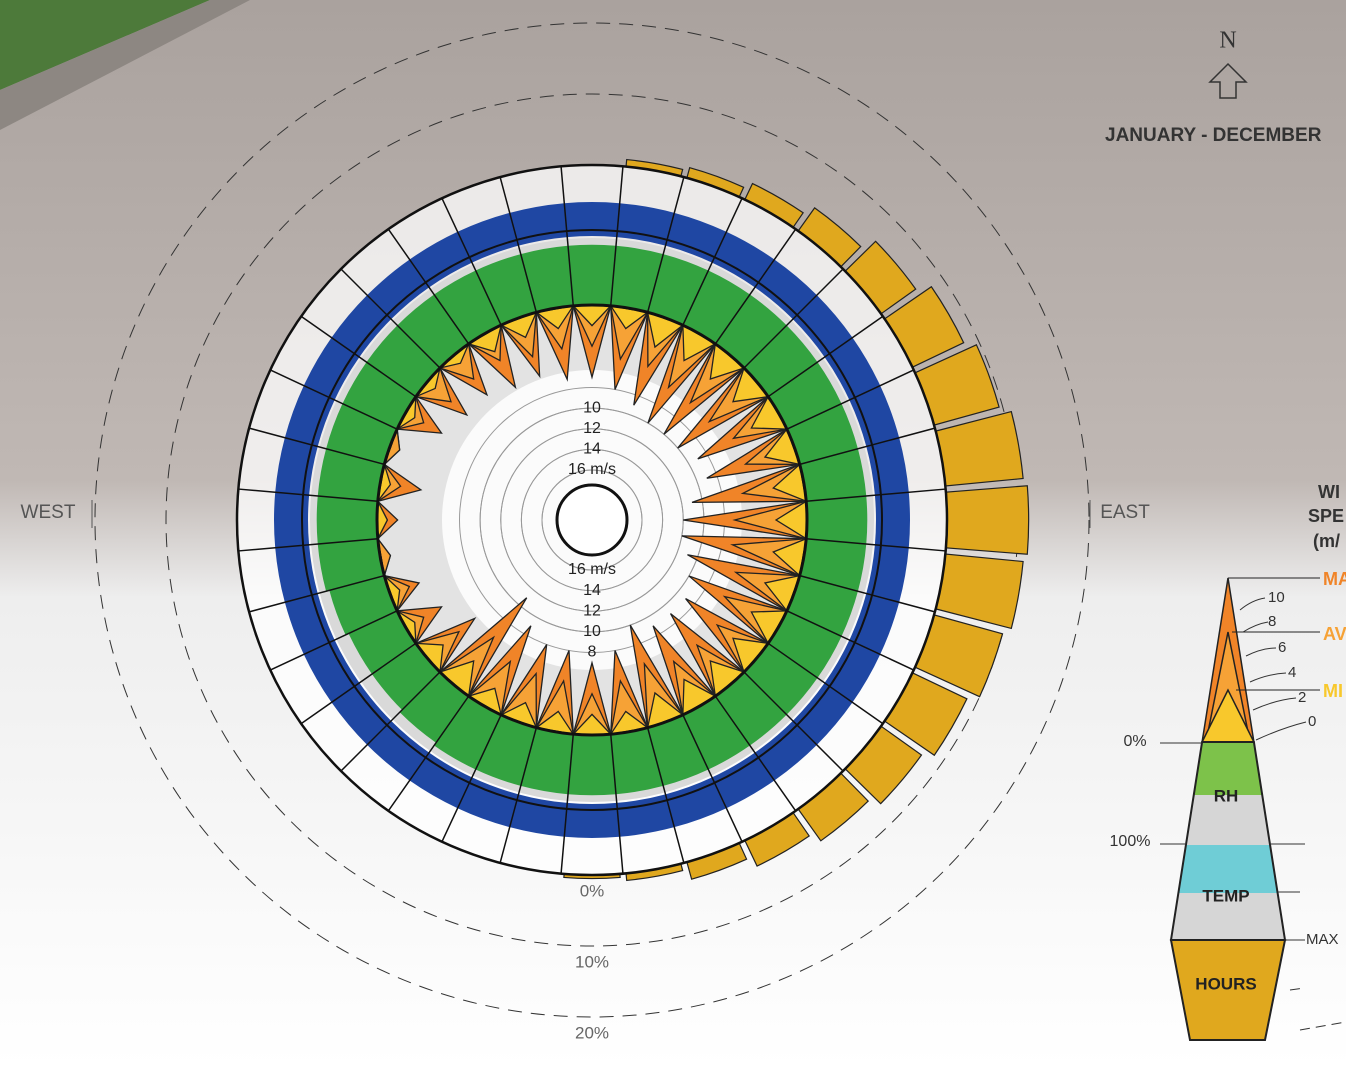 Image resolution: width=1346 pixels, height=1067 pixels. What do you see at coordinates (1302, 697) in the screenshot?
I see `legend-speed-tick: 2` at bounding box center [1302, 697].